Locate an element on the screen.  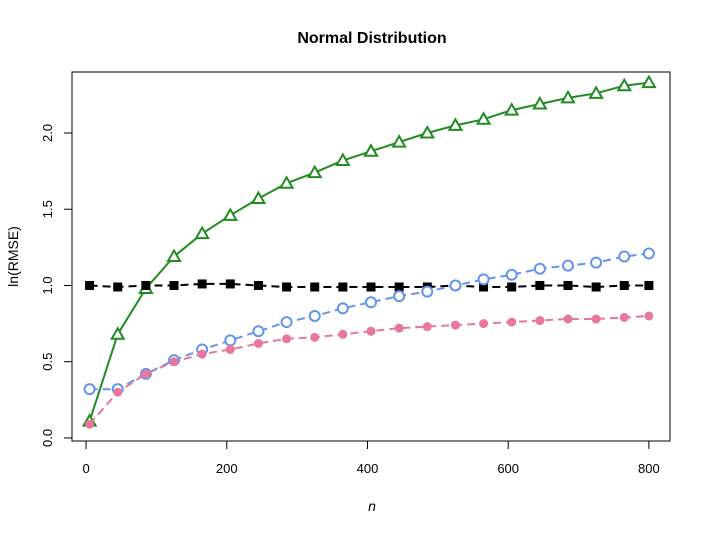
x-tick-label: 800 is located at coordinates (649, 468).